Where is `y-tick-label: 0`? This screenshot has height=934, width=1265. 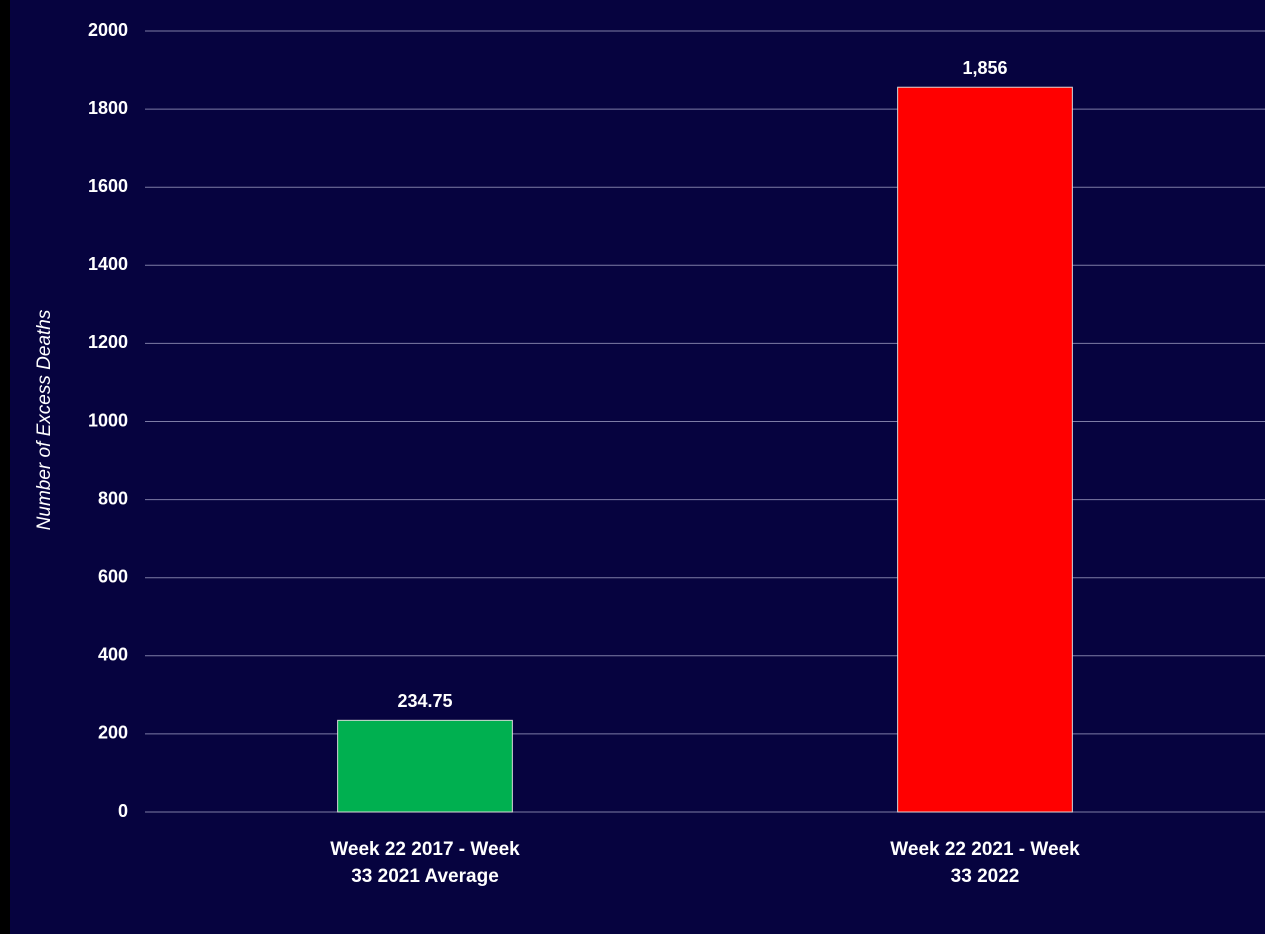 y-tick-label: 0 is located at coordinates (123, 811).